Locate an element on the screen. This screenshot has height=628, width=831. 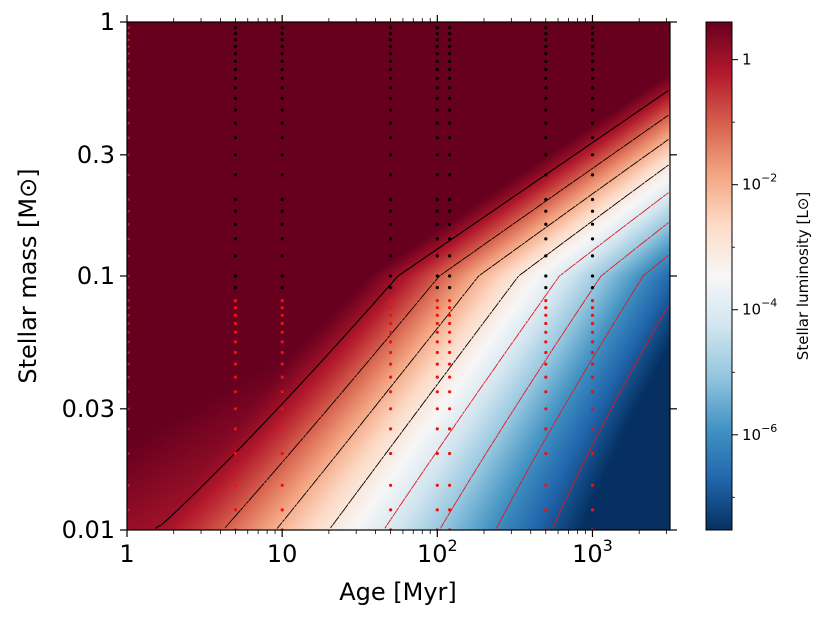
colorbar-tick-label: 10−4 is located at coordinates (759, 308).